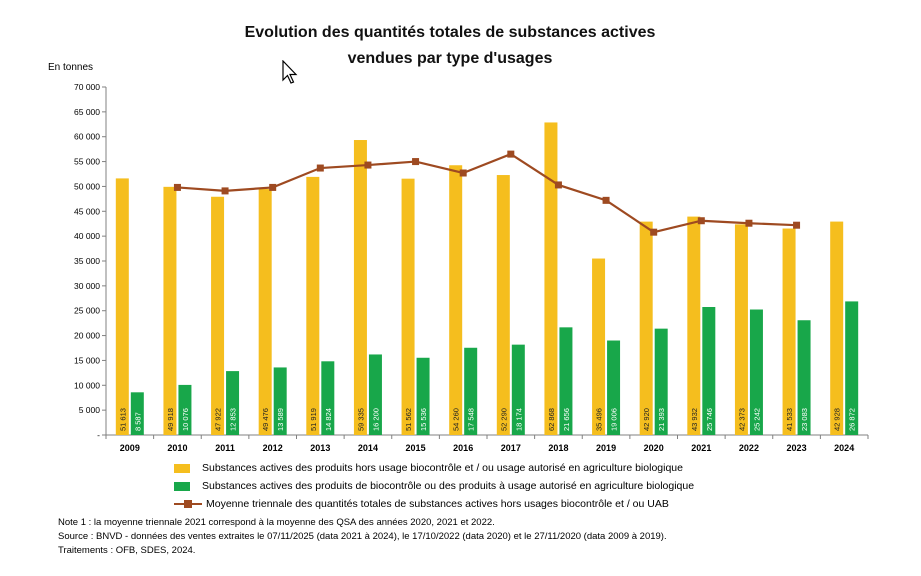  What do you see at coordinates (98, 435) in the screenshot?
I see `y-tick-label: -` at bounding box center [98, 435].